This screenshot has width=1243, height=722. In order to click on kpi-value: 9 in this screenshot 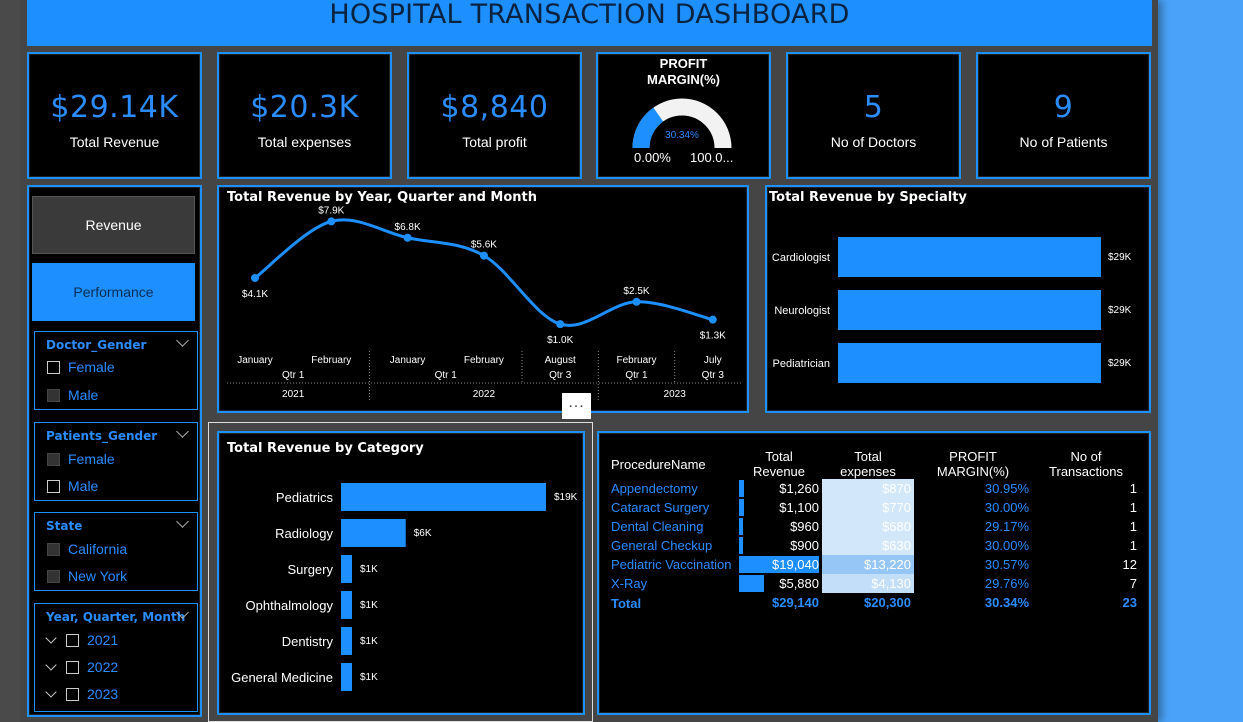, I will do `click(1063, 107)`.